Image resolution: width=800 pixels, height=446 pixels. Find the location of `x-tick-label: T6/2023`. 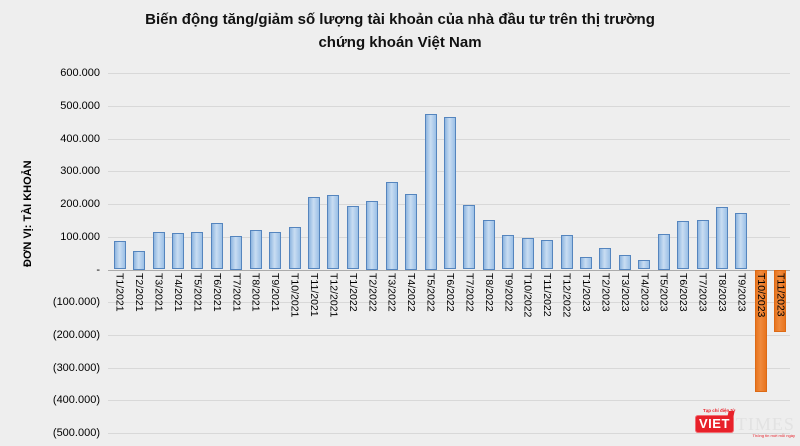

x-tick-label: T6/2023 is located at coordinates (683, 292).